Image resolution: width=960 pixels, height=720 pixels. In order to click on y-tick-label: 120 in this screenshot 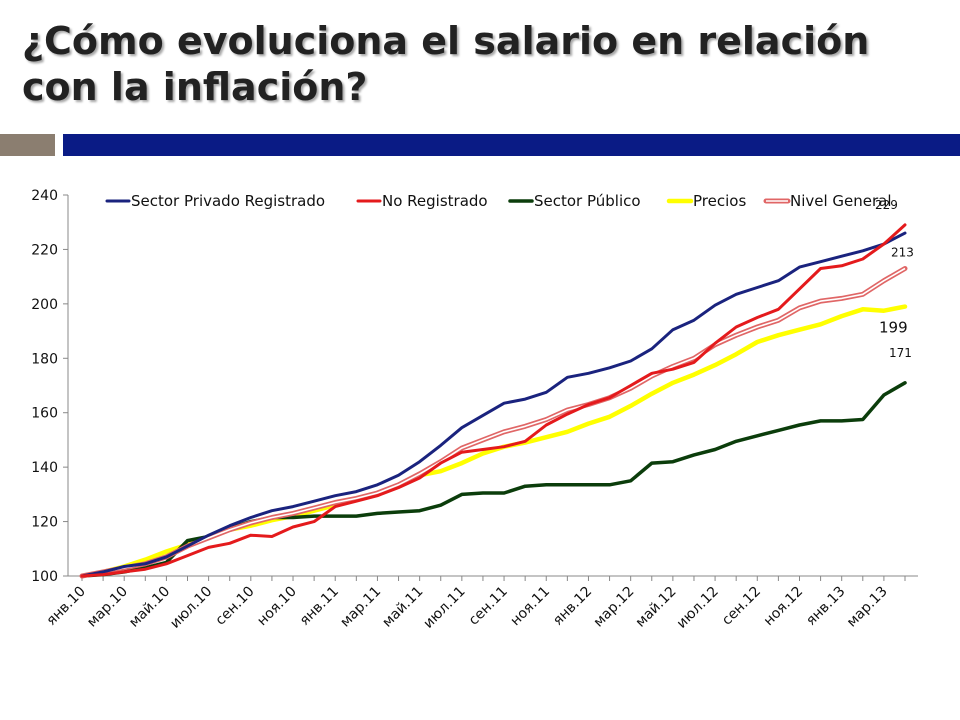, I will do `click(44, 523)`.